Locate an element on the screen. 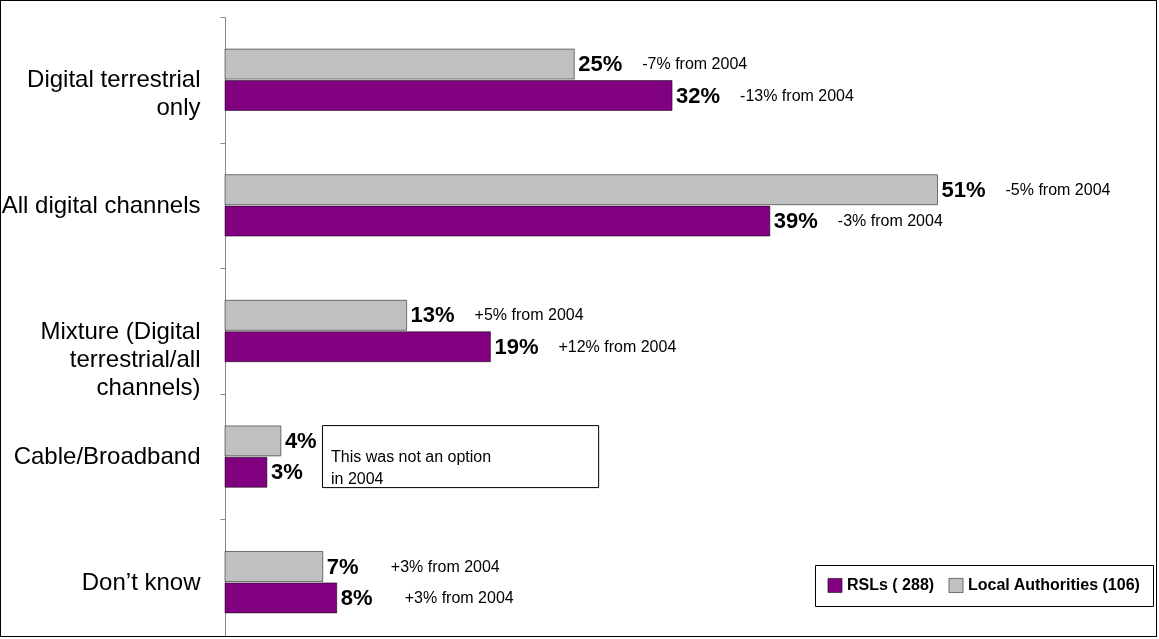 This screenshot has height=639, width=1159. data-label: 3% is located at coordinates (286, 472).